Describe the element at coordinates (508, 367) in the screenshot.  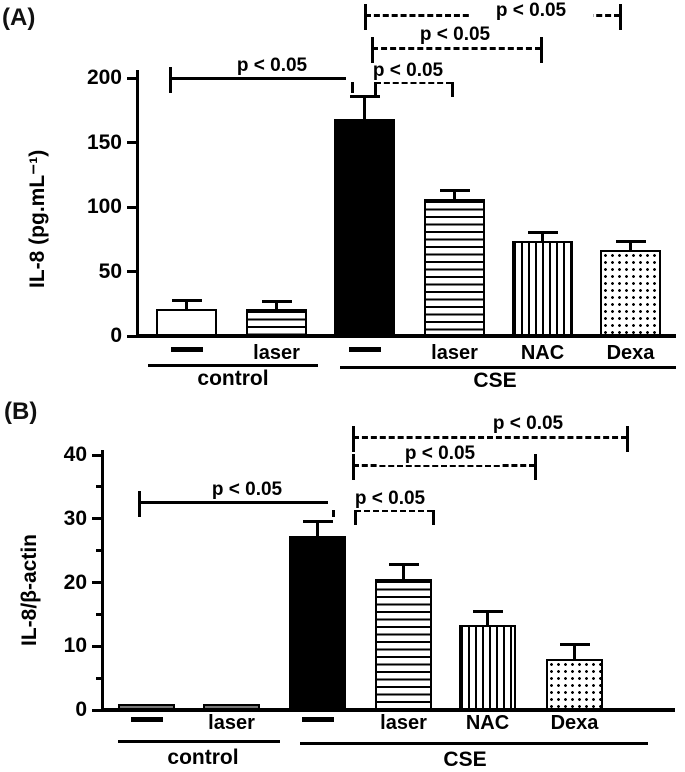
I see `panel-a-group-line-cse` at that location.